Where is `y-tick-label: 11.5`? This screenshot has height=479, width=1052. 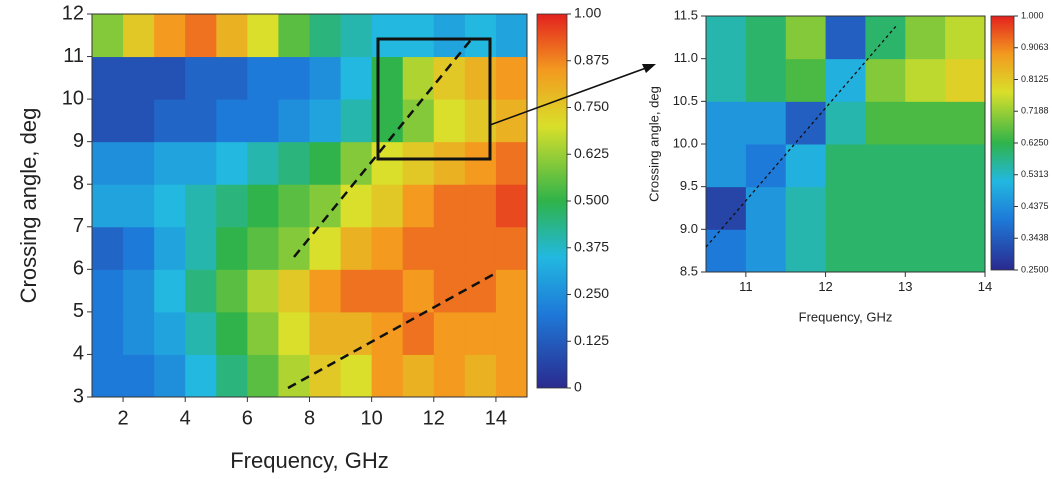
y-tick-label: 11.5 is located at coordinates (686, 14).